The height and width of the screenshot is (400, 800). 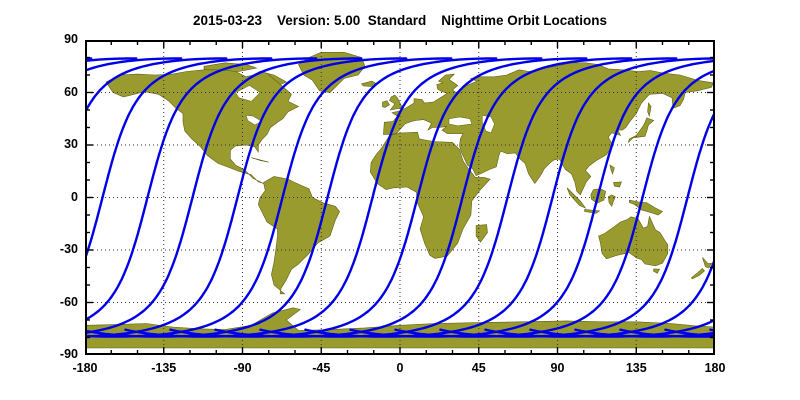 I want to click on y-tick-label: 60, so click(x=71, y=91).